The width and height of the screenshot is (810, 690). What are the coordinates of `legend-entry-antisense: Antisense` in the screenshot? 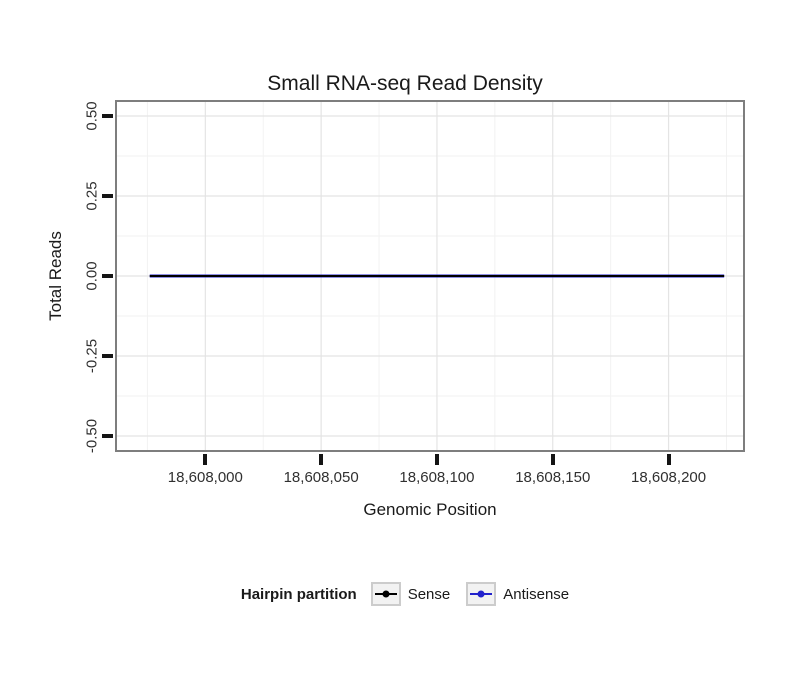 It's located at (517, 594).